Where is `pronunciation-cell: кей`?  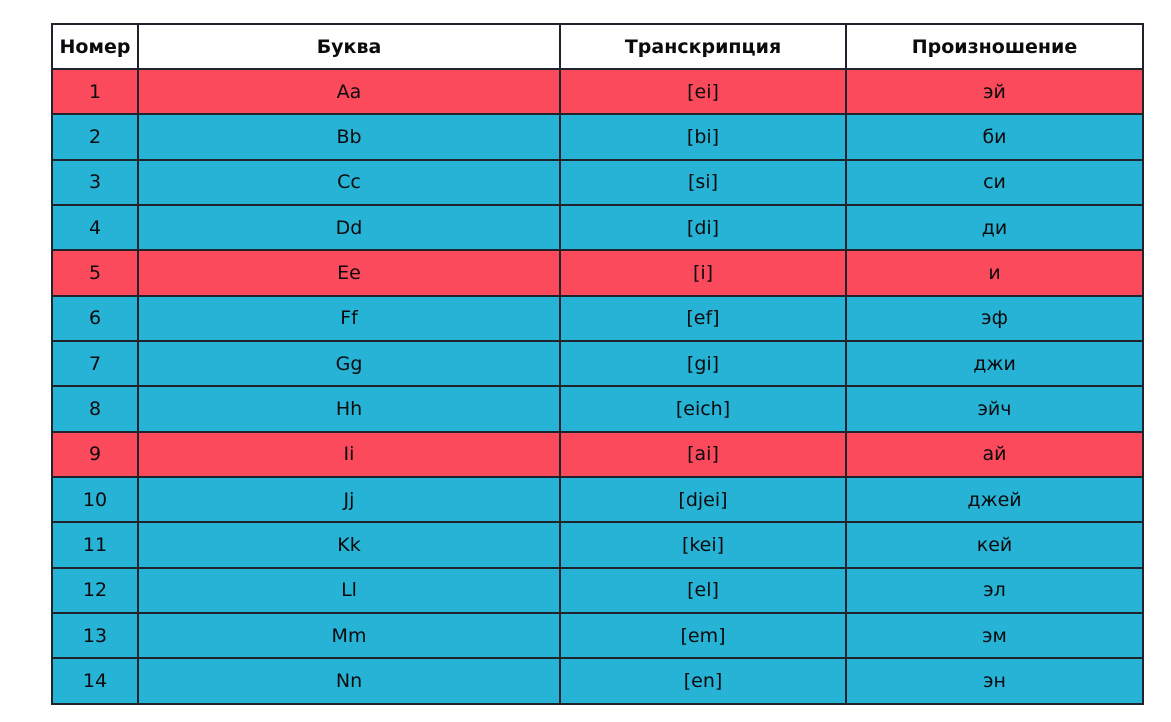
pronunciation-cell: кей is located at coordinates (994, 545).